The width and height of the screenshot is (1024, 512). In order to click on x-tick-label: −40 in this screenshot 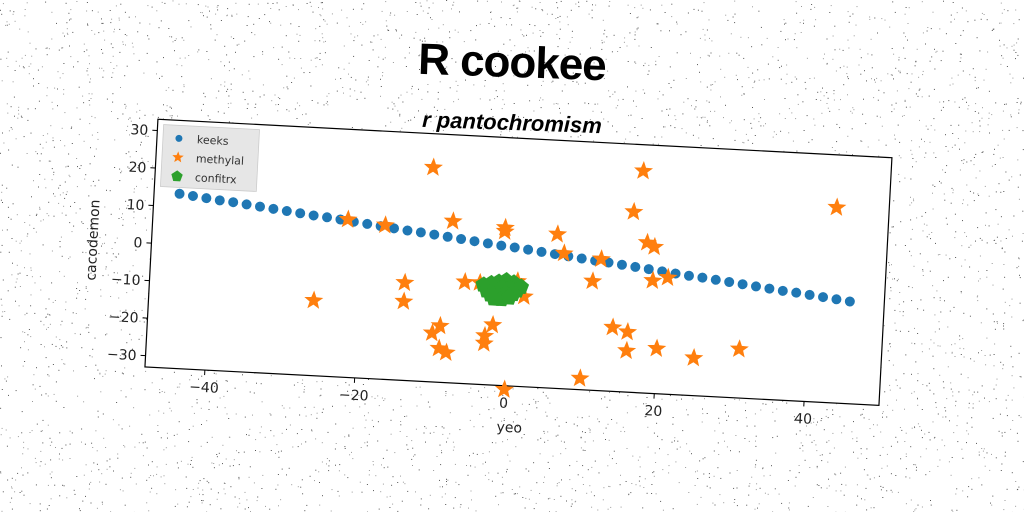, I will do `click(204, 388)`.